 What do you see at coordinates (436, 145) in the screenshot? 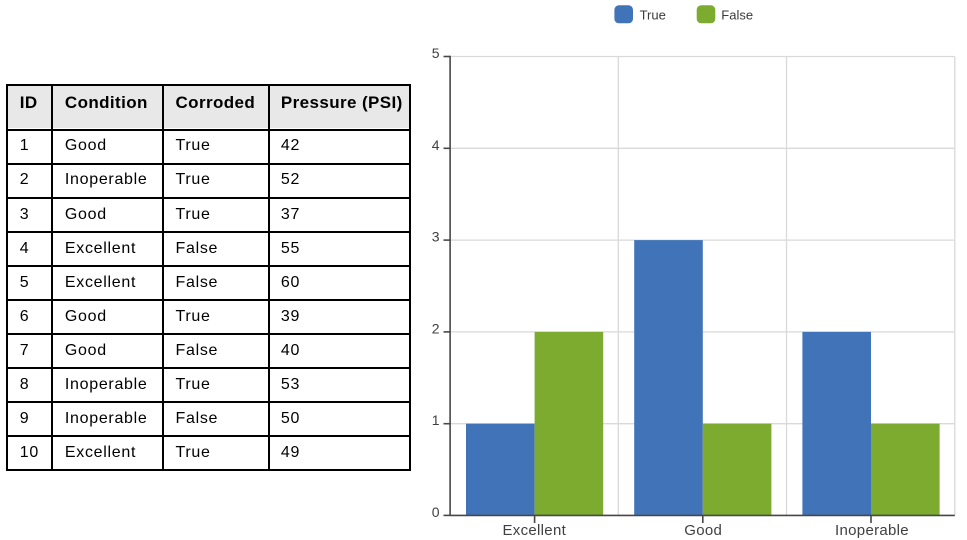
I see `svg-text: 4` at bounding box center [436, 145].